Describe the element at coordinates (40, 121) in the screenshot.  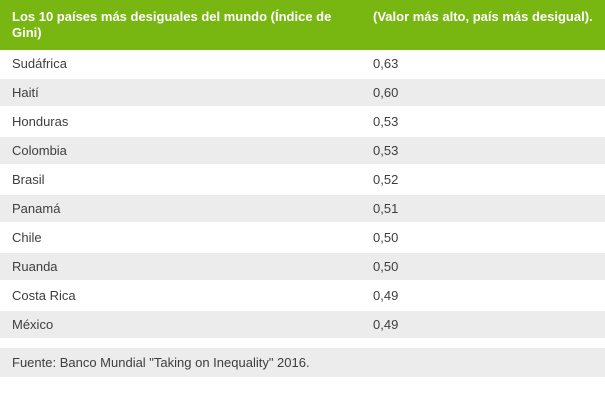
I see `country-cell: Honduras` at that location.